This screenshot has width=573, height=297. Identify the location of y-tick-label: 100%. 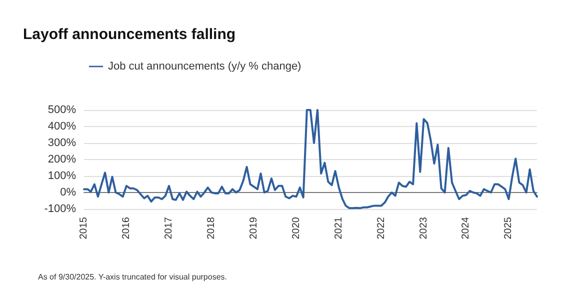
(62, 176).